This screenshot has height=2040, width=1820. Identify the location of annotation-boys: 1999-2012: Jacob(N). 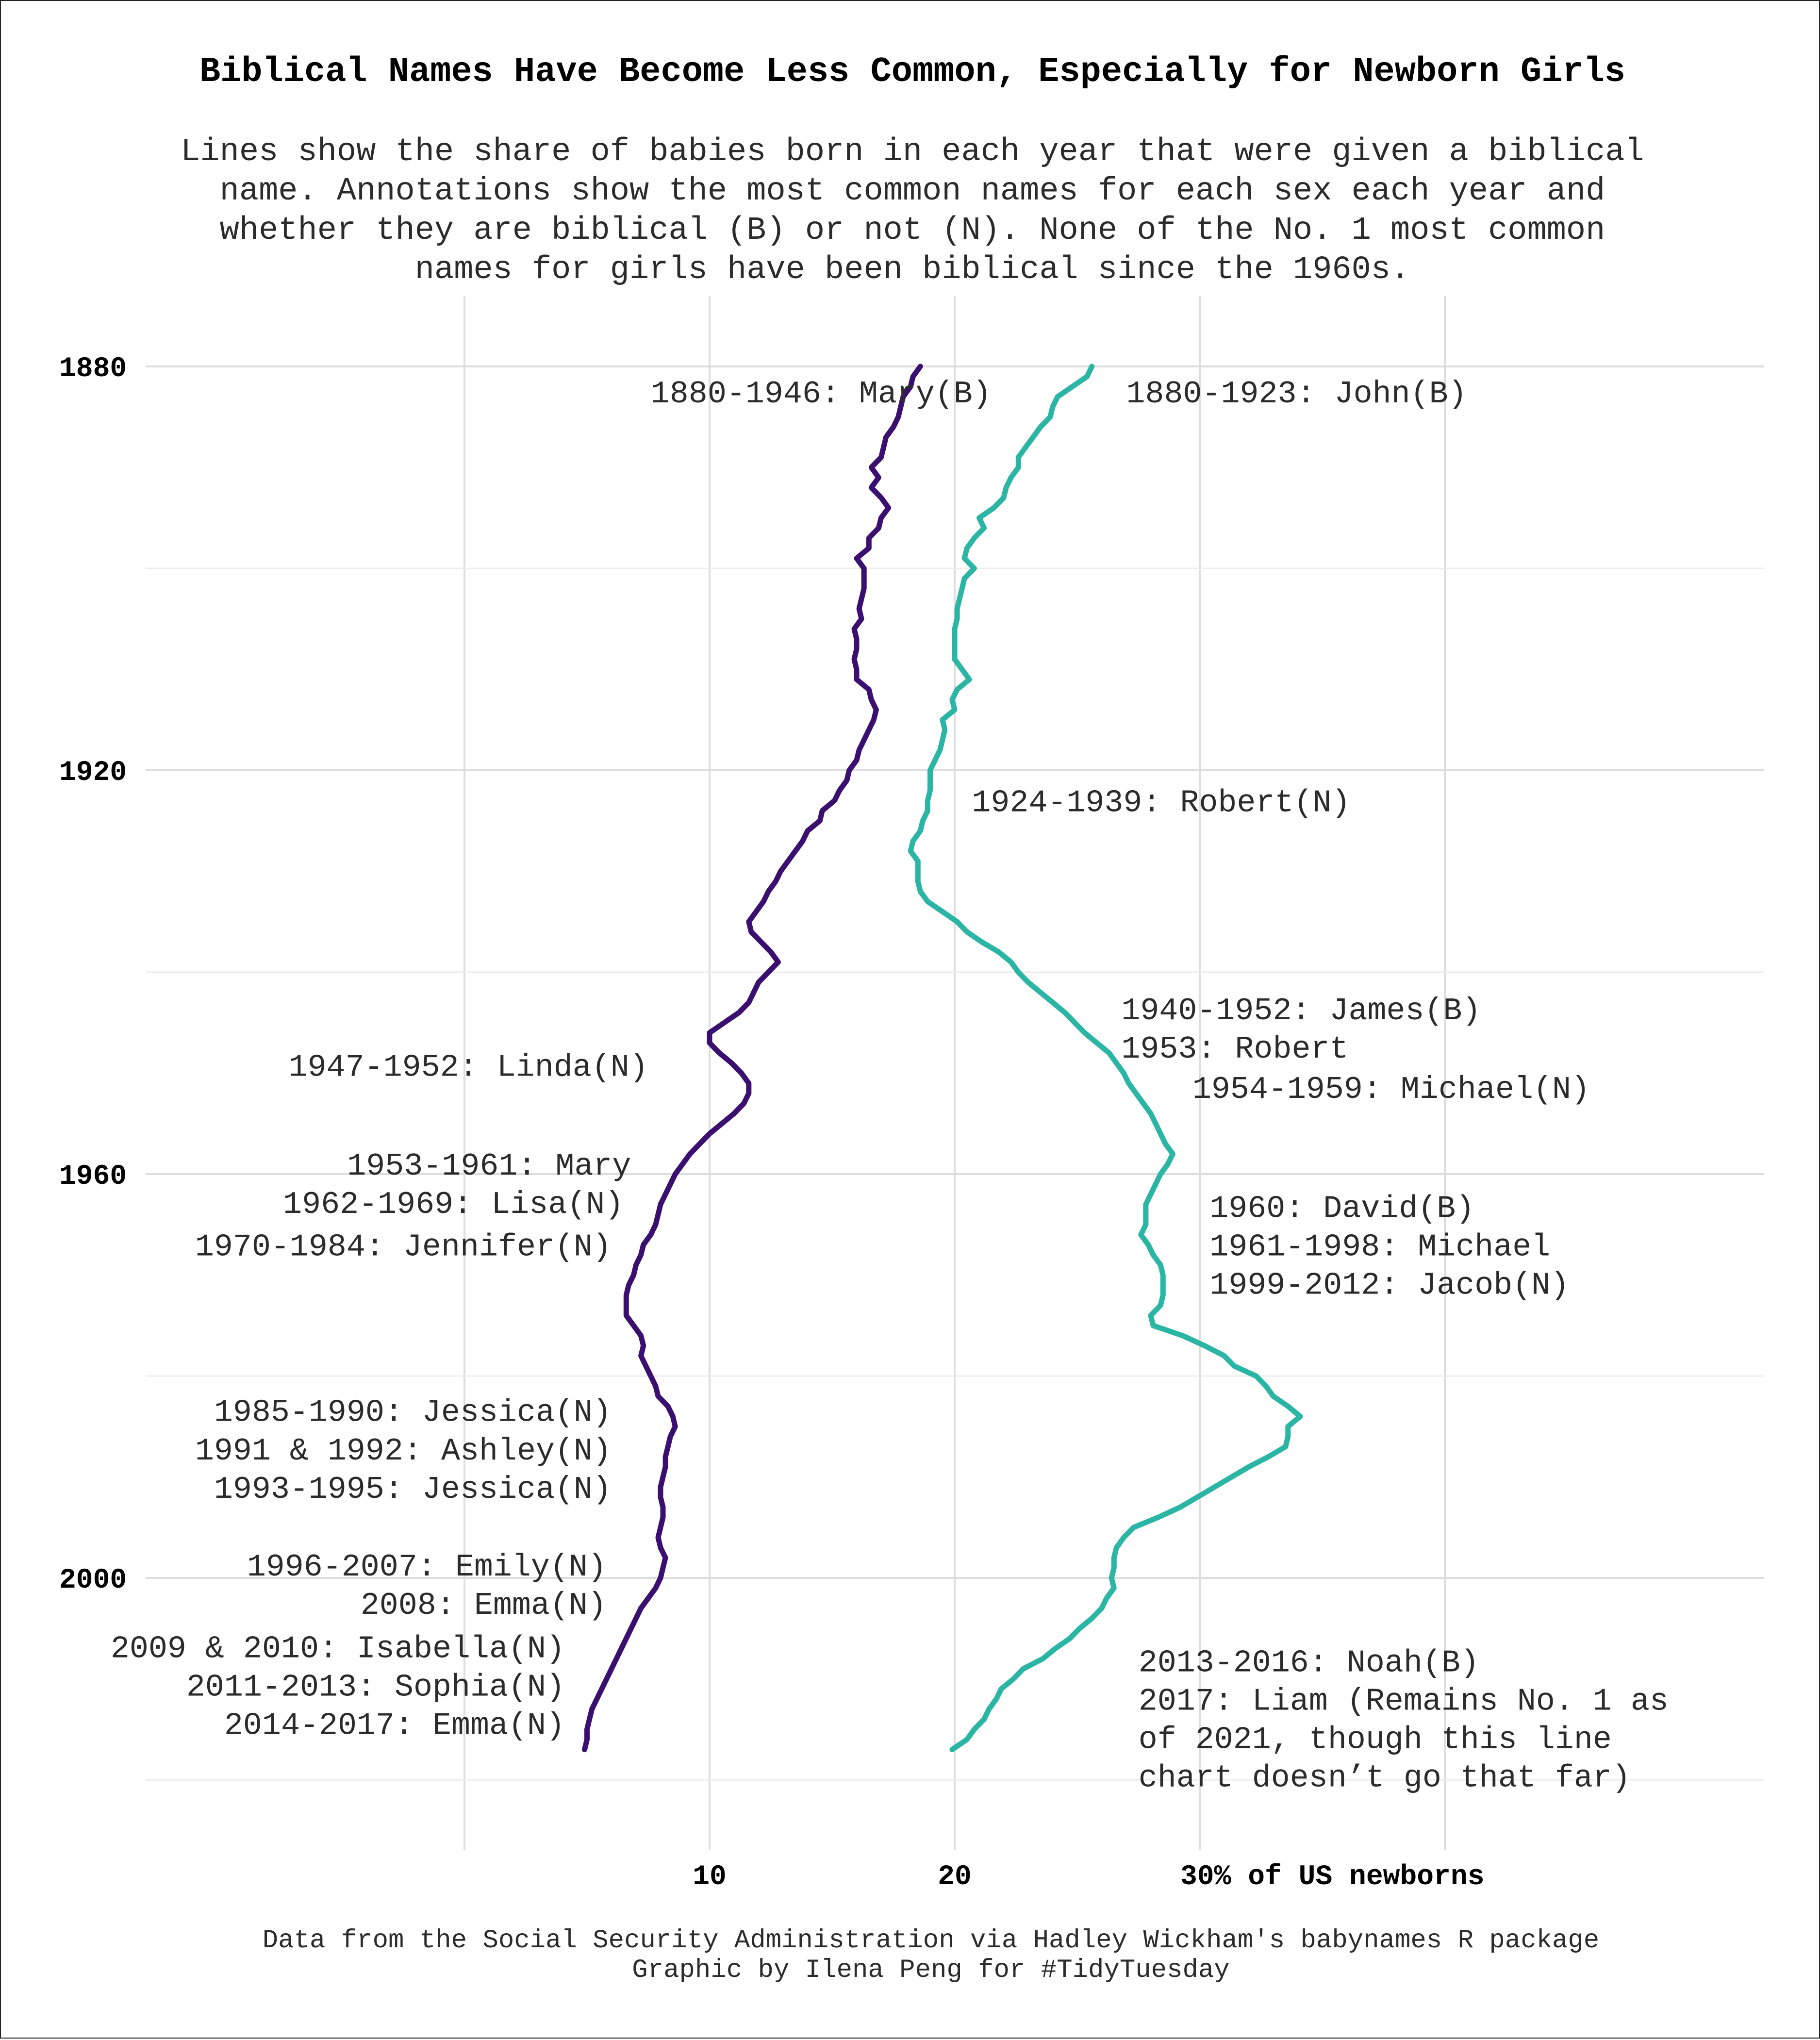
(1389, 1286).